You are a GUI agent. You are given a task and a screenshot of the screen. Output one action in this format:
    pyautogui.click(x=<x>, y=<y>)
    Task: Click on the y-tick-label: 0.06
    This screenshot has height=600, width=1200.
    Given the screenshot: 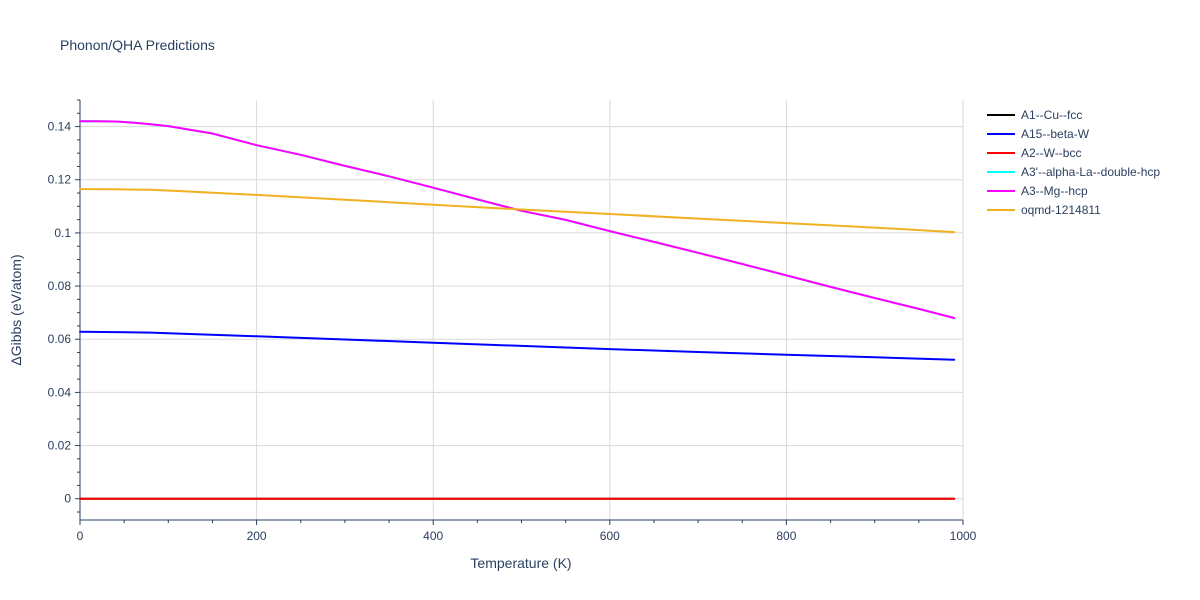 What is the action you would take?
    pyautogui.click(x=60, y=339)
    